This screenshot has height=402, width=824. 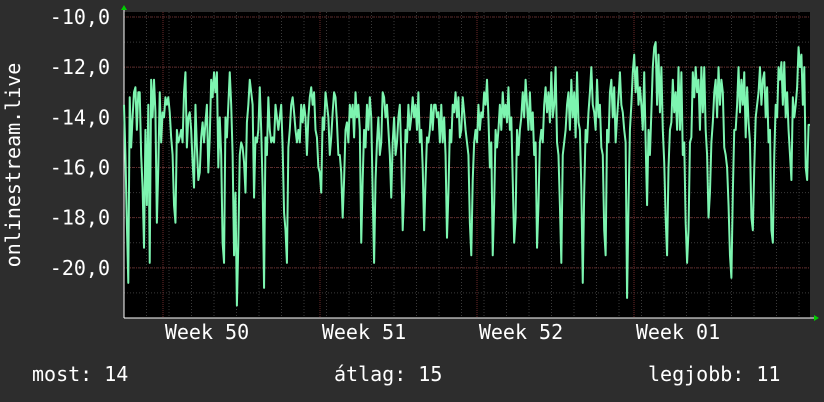 I want to click on legend-average: átlag: 15, so click(x=388, y=374).